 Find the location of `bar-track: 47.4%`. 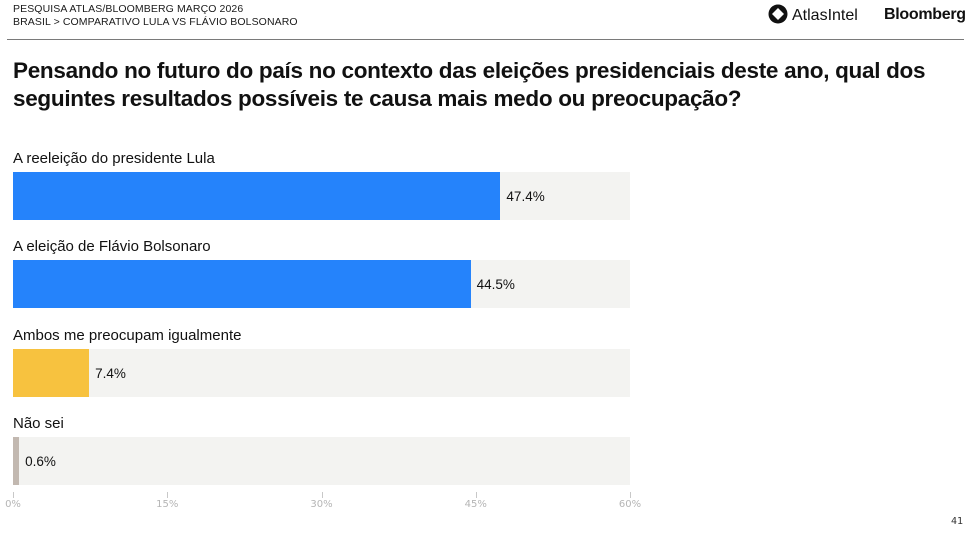

bar-track: 47.4% is located at coordinates (321, 196).